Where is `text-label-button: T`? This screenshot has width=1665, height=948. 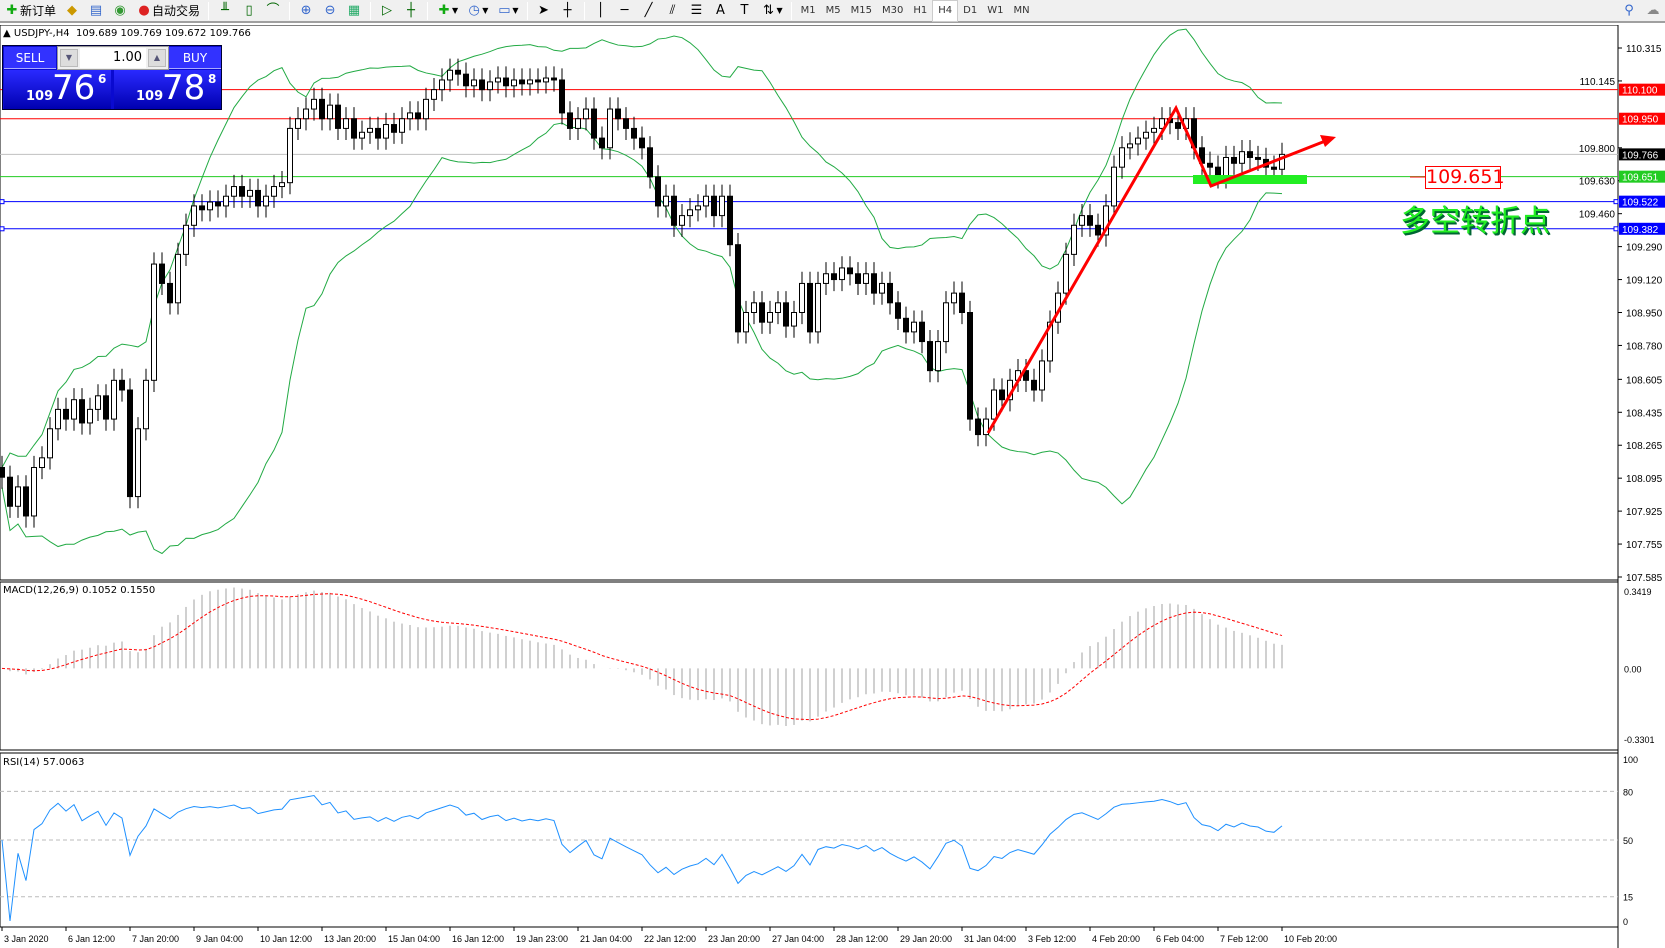
text-label-button: T is located at coordinates (745, 11).